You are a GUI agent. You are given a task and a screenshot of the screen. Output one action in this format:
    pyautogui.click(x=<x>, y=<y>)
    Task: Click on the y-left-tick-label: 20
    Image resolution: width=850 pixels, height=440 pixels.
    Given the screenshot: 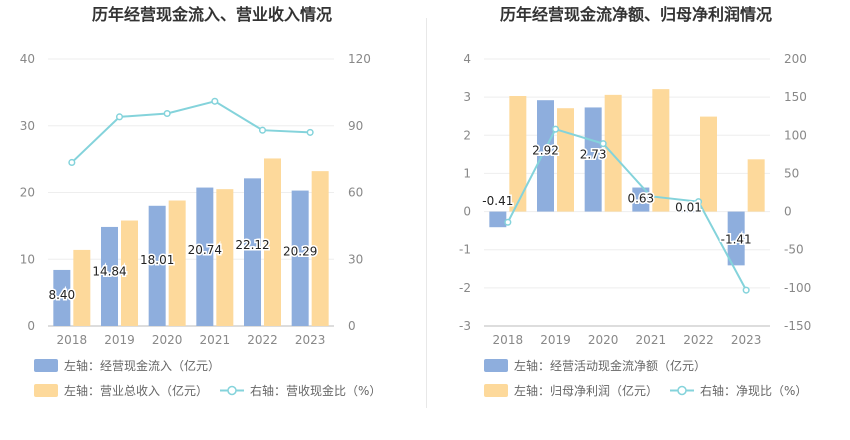 What is the action you would take?
    pyautogui.click(x=27, y=193)
    